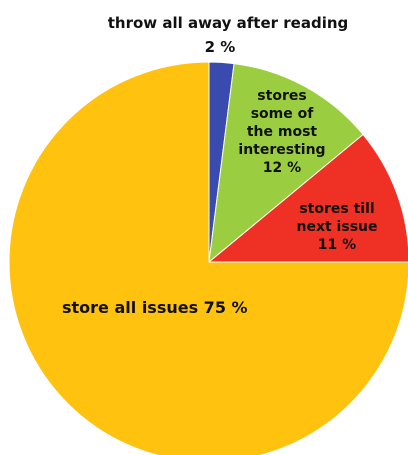  Describe the element at coordinates (337, 245) in the screenshot. I see `label-stores-till-value: 11 %` at that location.